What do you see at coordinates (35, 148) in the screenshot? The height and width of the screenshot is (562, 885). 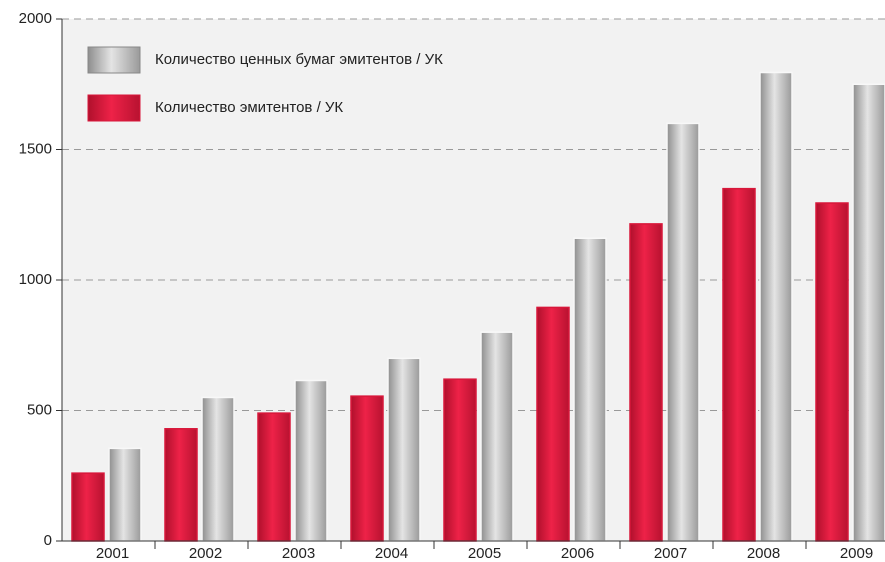 I see `y-tick-label: 1500` at bounding box center [35, 148].